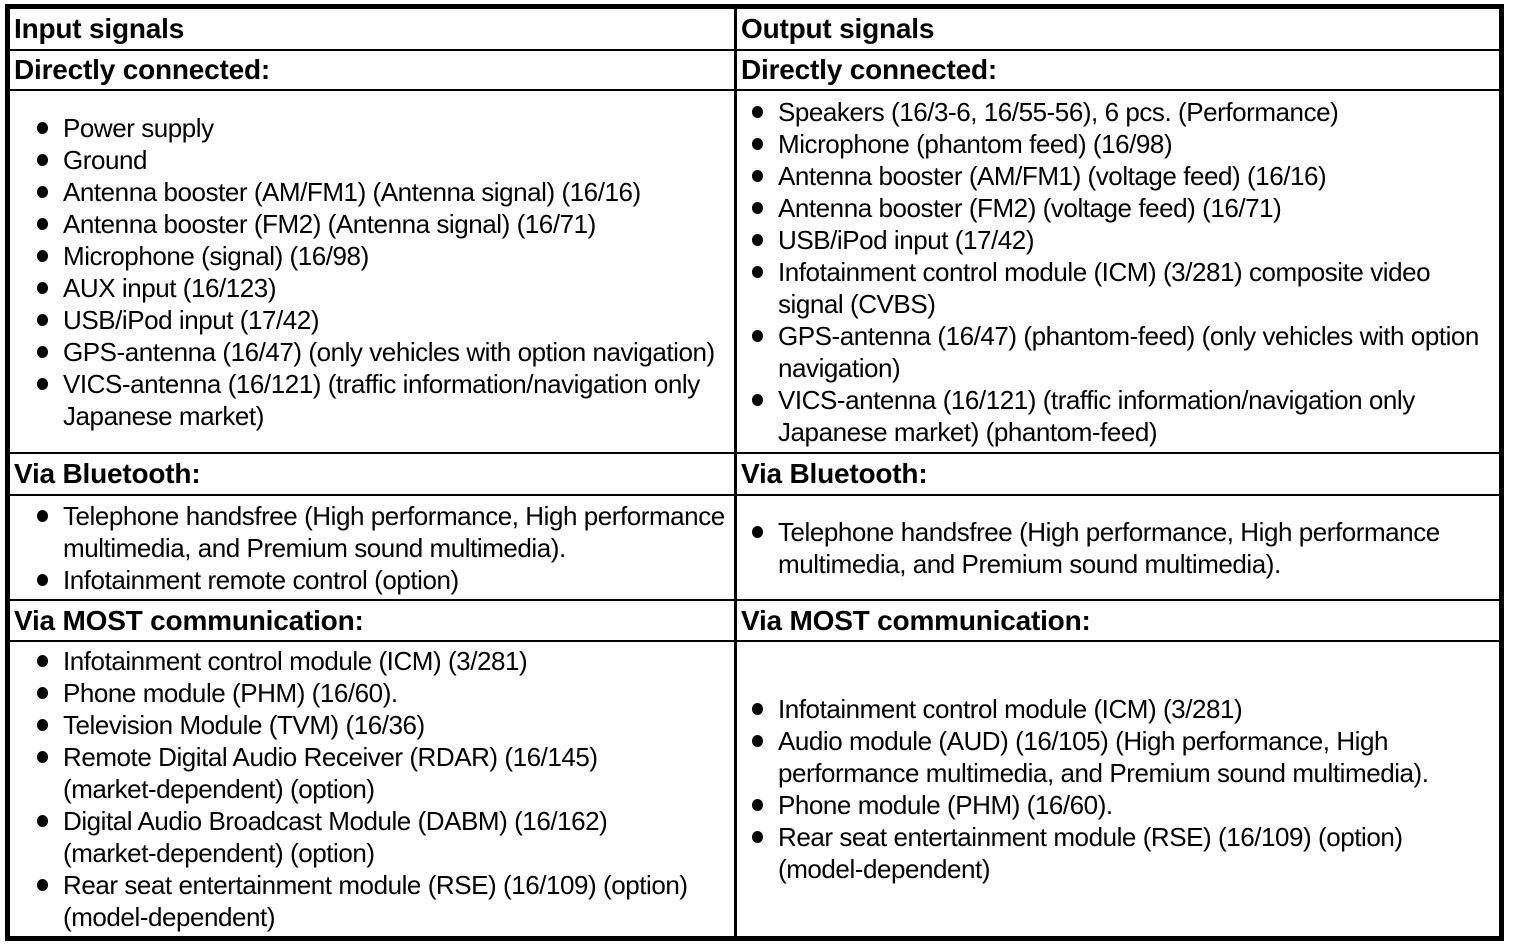 This screenshot has height=946, width=1520. Describe the element at coordinates (373, 71) in the screenshot. I see `input-section-label-directly-connected: Directly connected:` at that location.